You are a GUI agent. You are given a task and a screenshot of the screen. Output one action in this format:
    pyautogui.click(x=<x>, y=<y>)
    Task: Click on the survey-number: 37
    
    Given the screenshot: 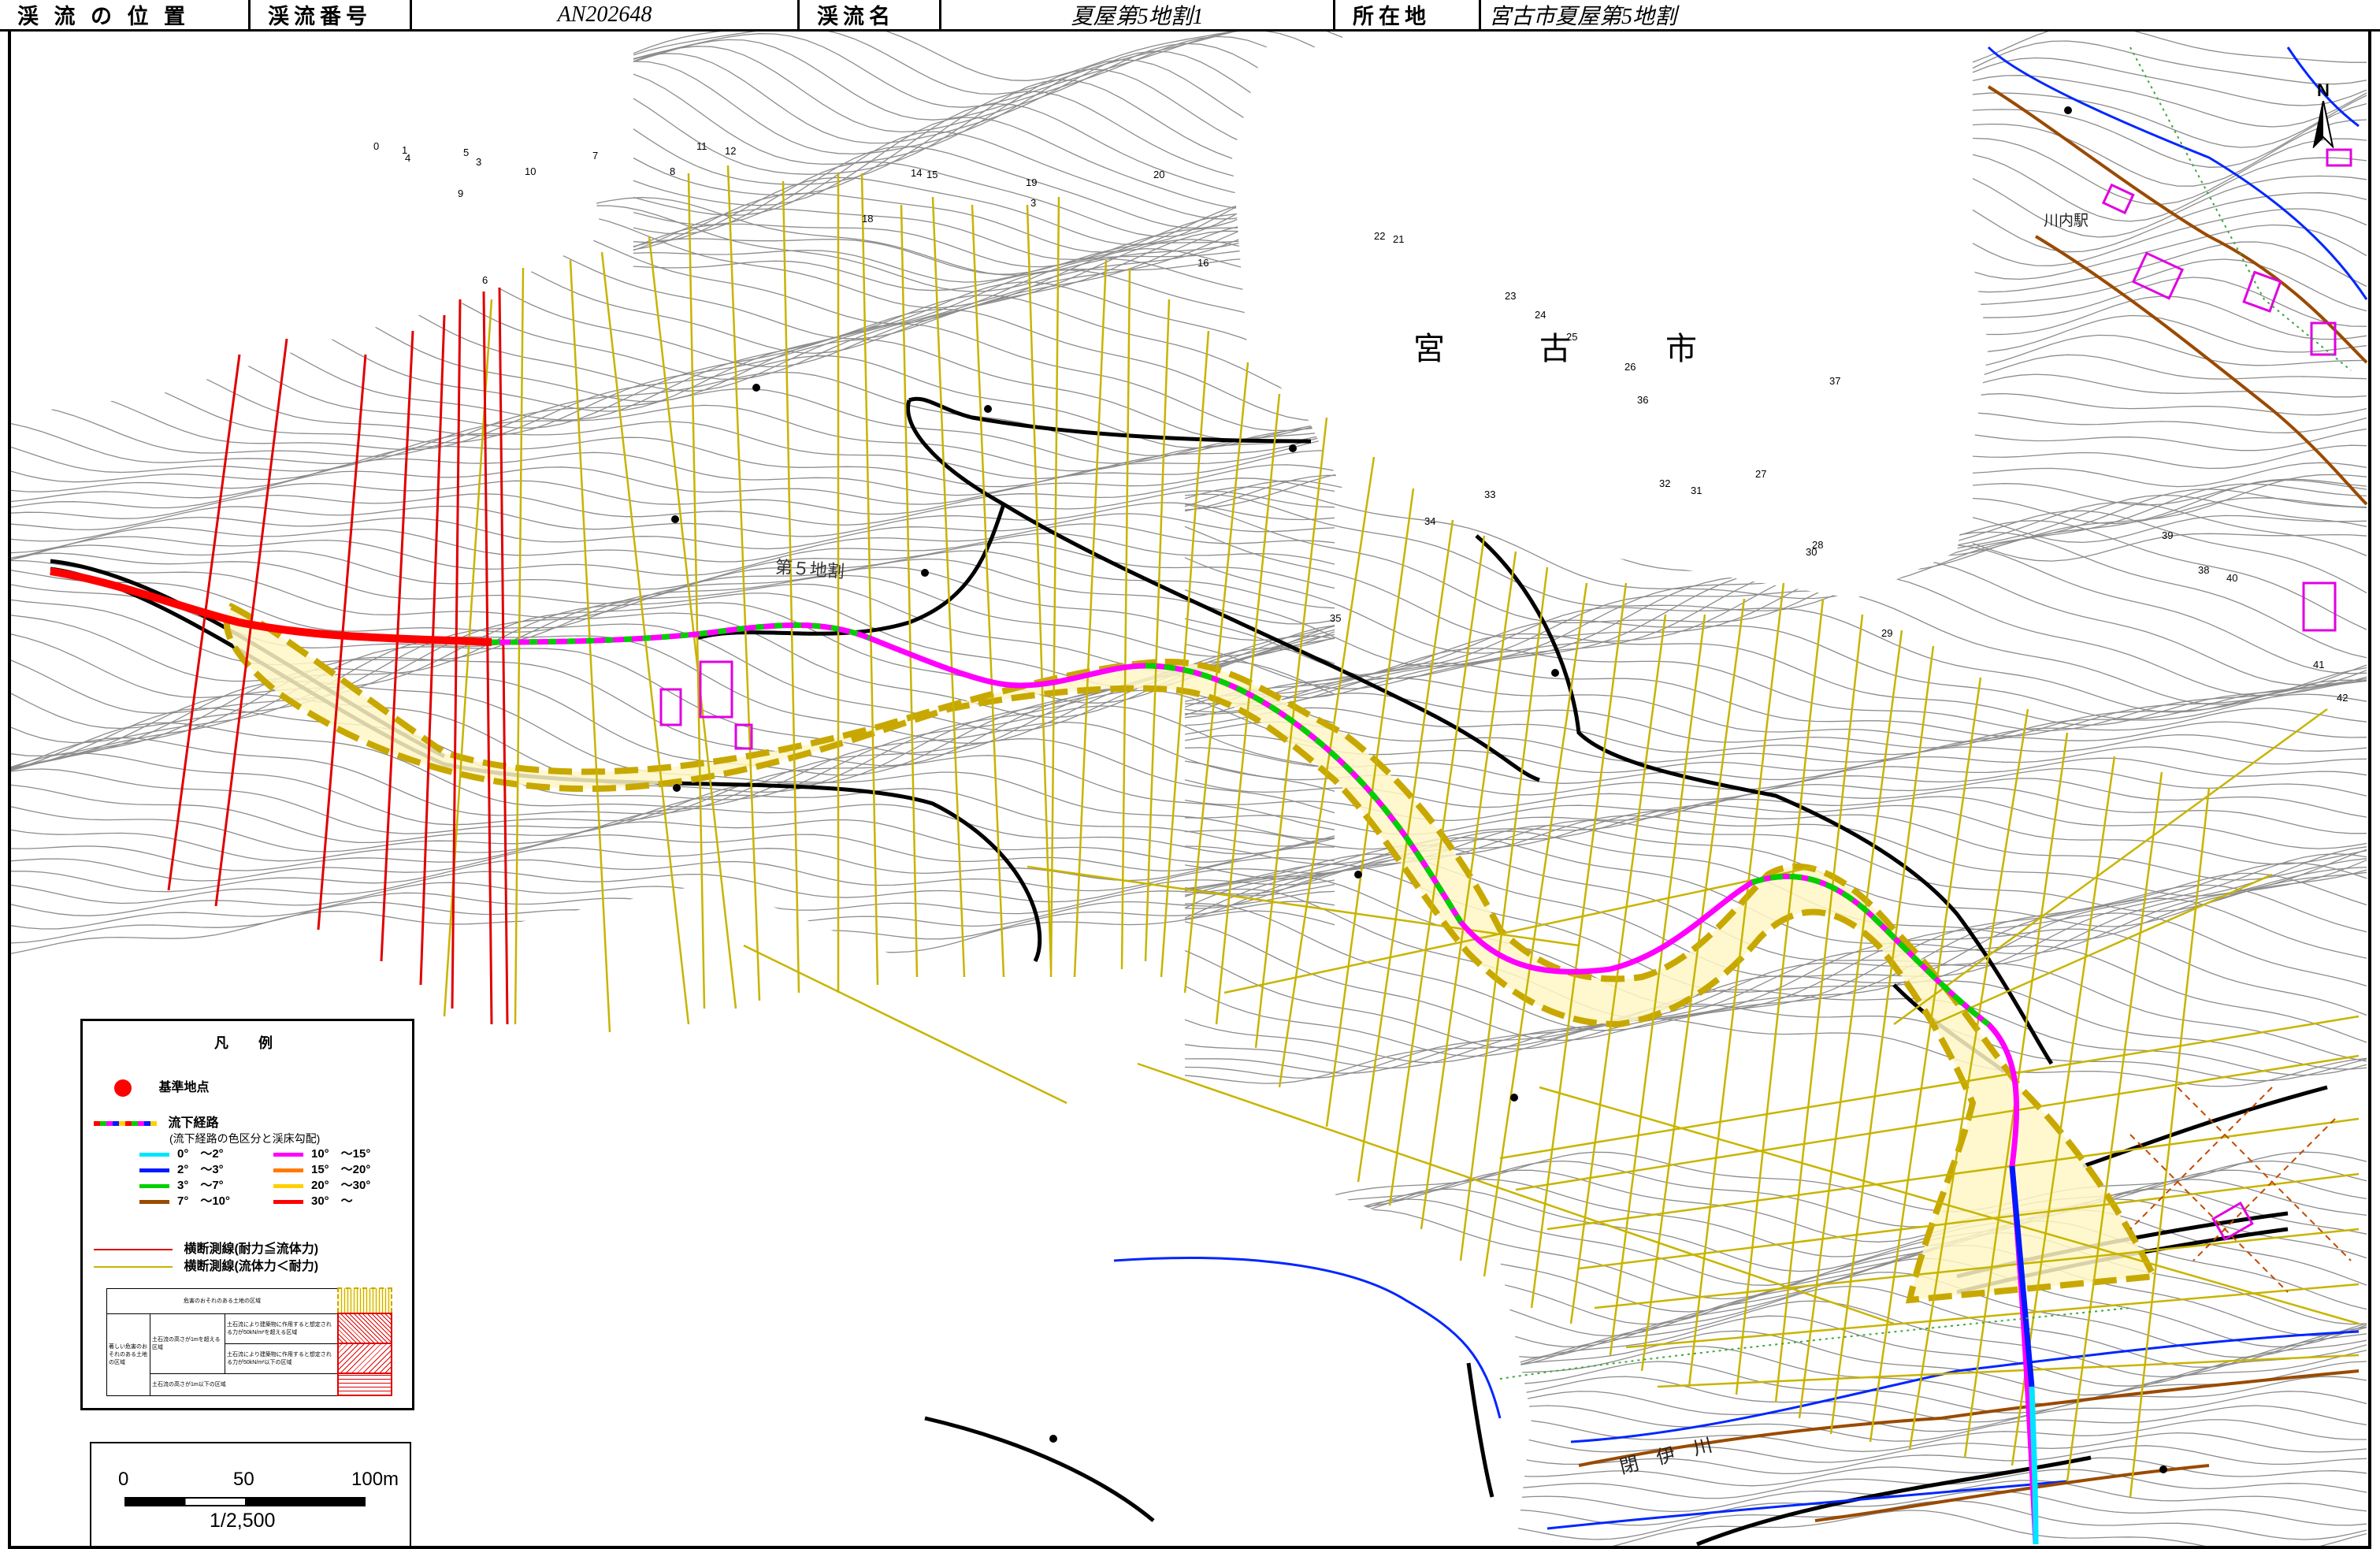 What is the action you would take?
    pyautogui.click(x=1834, y=381)
    